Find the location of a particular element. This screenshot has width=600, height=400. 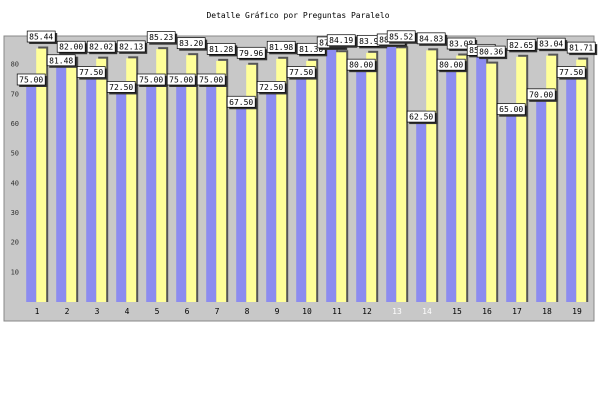

data-label-series-a: 80.00 is located at coordinates (451, 65).